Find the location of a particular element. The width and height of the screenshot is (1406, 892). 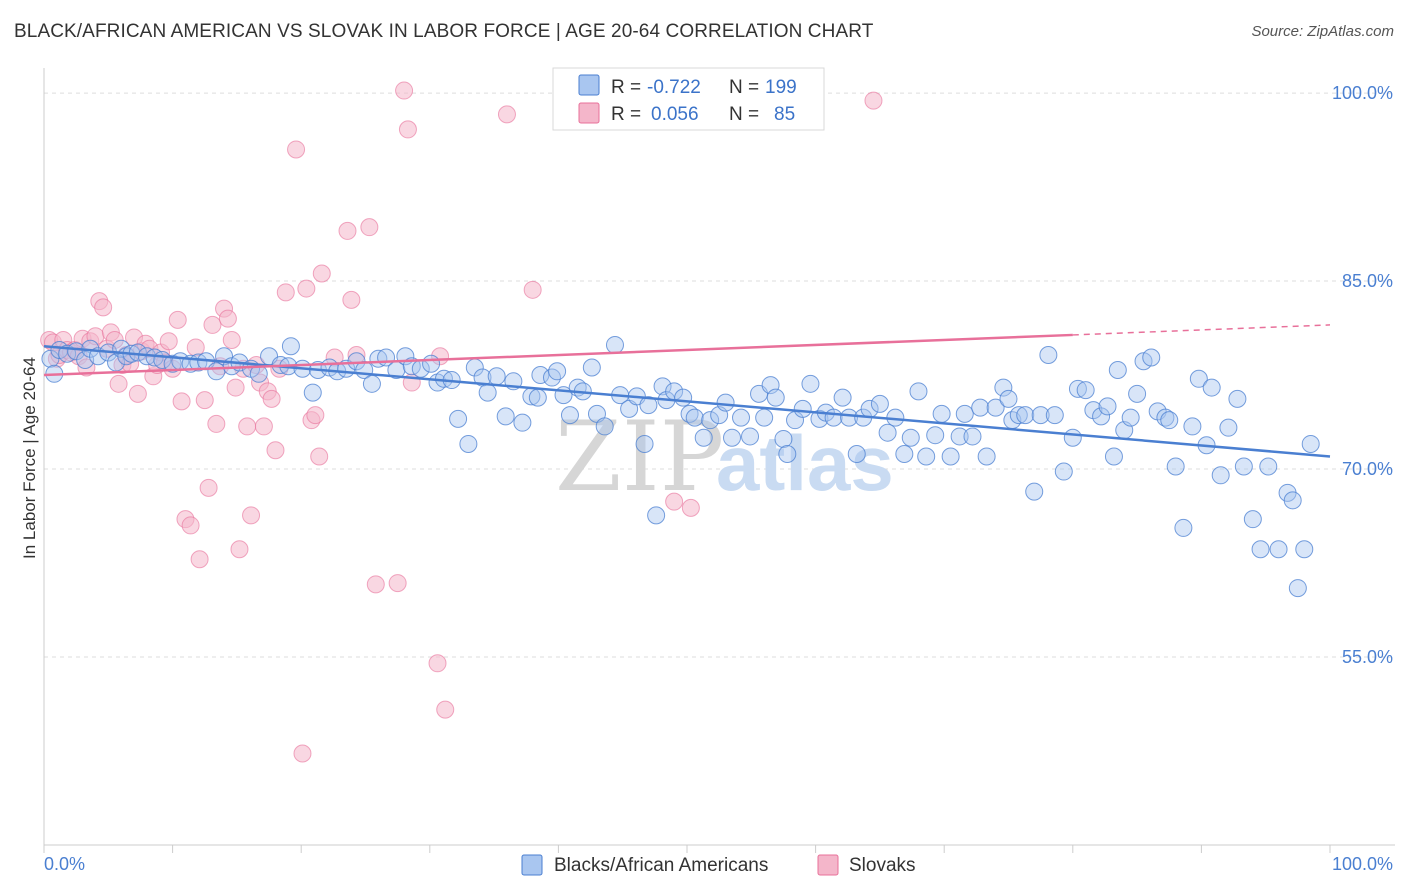

x-tick-label: 0.0% is located at coordinates (64, 864).